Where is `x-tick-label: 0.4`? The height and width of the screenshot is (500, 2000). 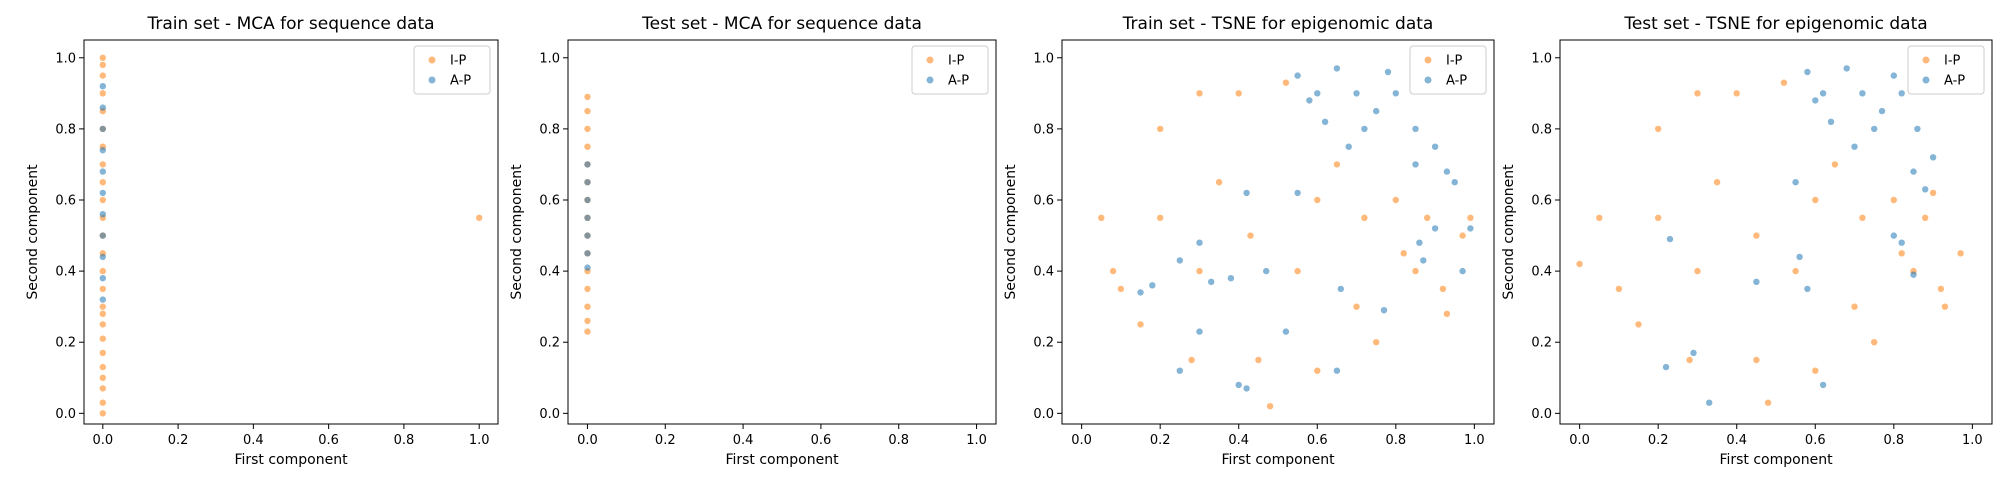 x-tick-label: 0.4 is located at coordinates (253, 440).